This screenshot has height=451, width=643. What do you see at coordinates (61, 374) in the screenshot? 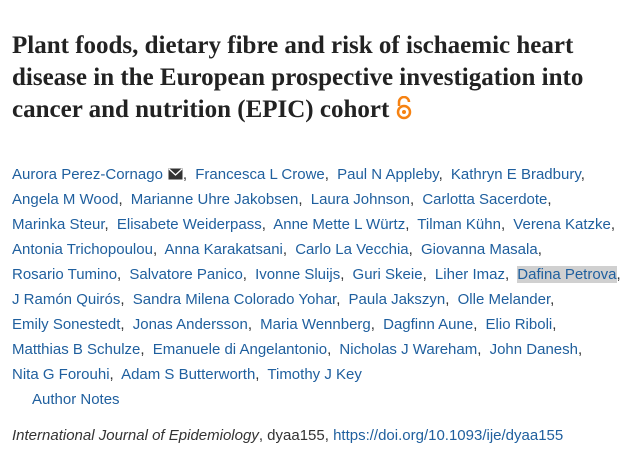
I see `author-link: Nita G Forouhi` at bounding box center [61, 374].